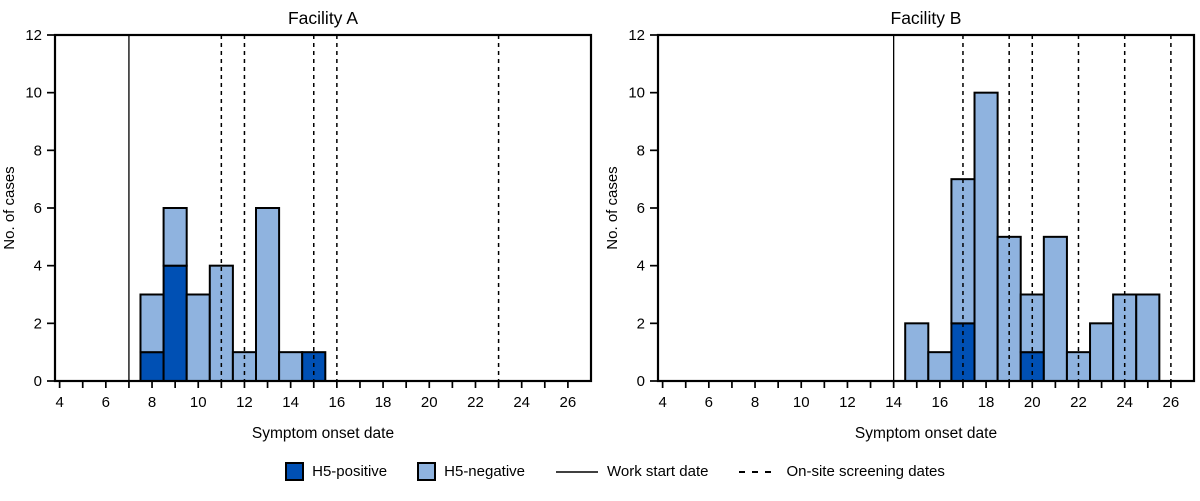 The width and height of the screenshot is (1200, 501). I want to click on legend-label: H5-positive, so click(350, 471).